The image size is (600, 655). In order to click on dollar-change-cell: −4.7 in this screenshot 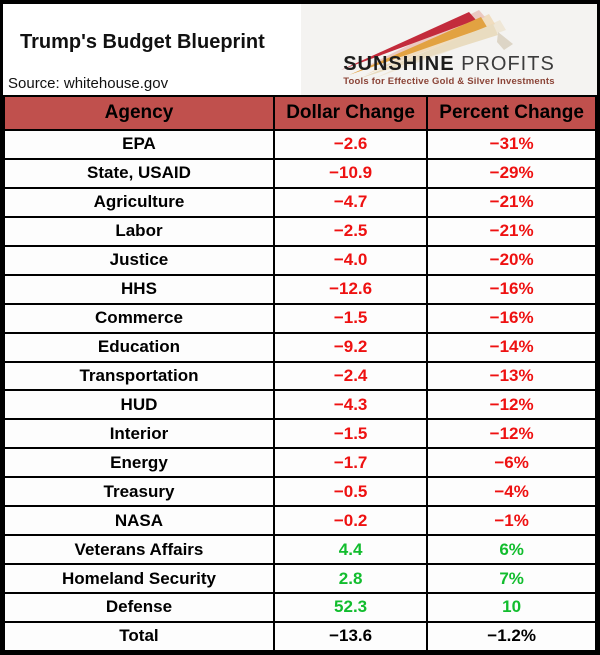, I will do `click(350, 202)`.